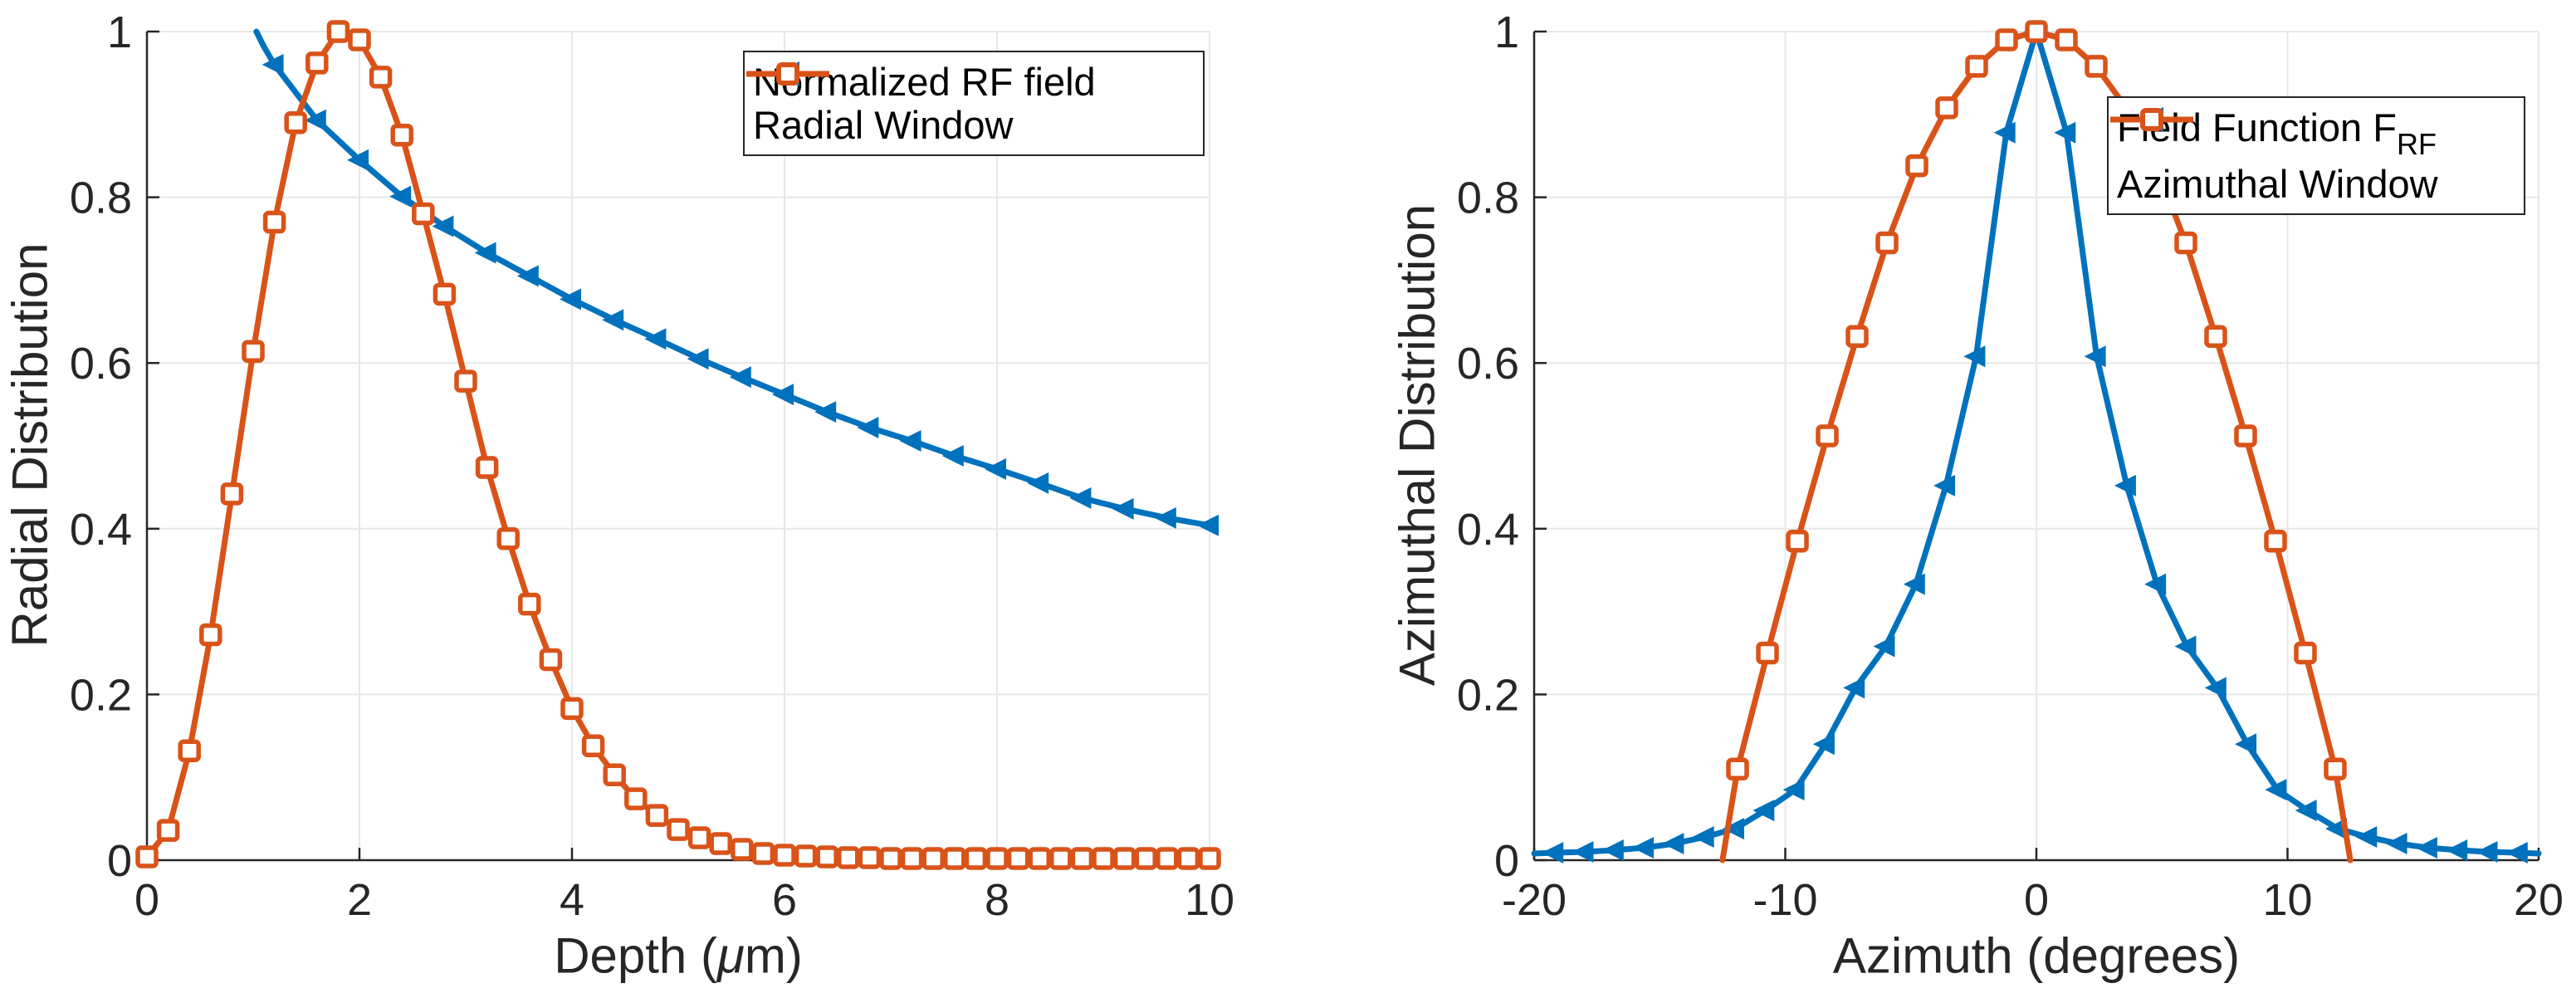 The height and width of the screenshot is (998, 2576). I want to click on y-tick-label: 1, so click(1506, 32).